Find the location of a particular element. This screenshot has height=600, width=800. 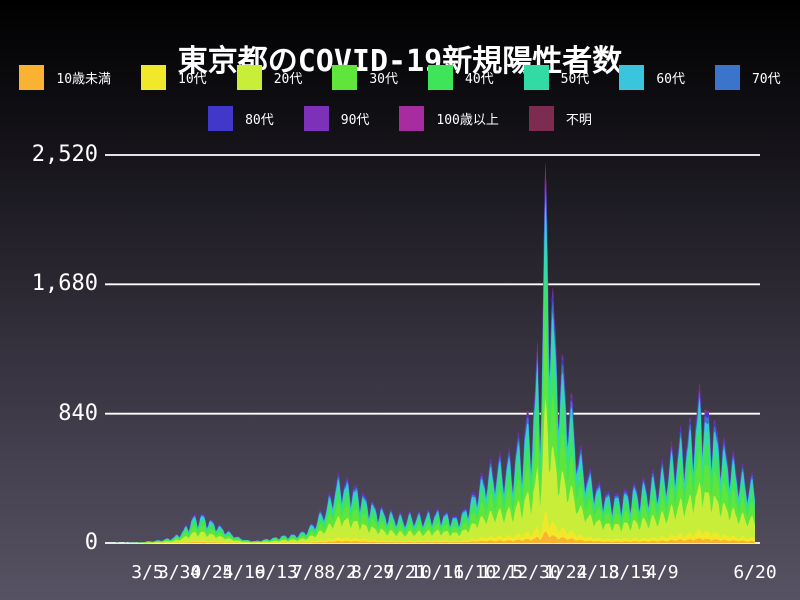

x-tick-label: 6/20 is located at coordinates (755, 572).